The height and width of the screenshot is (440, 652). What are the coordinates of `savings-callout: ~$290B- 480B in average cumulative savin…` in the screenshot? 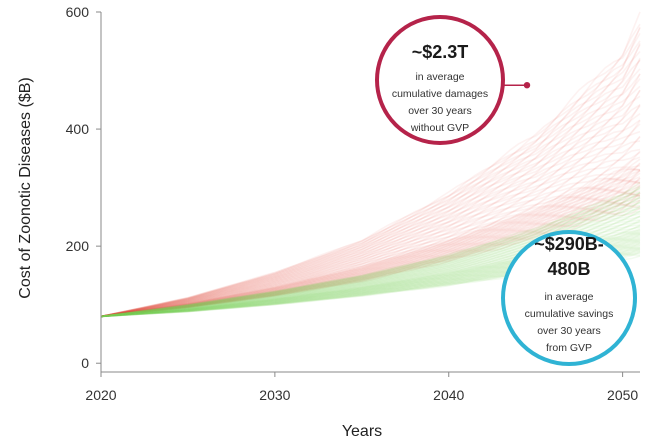 It's located at (569, 298).